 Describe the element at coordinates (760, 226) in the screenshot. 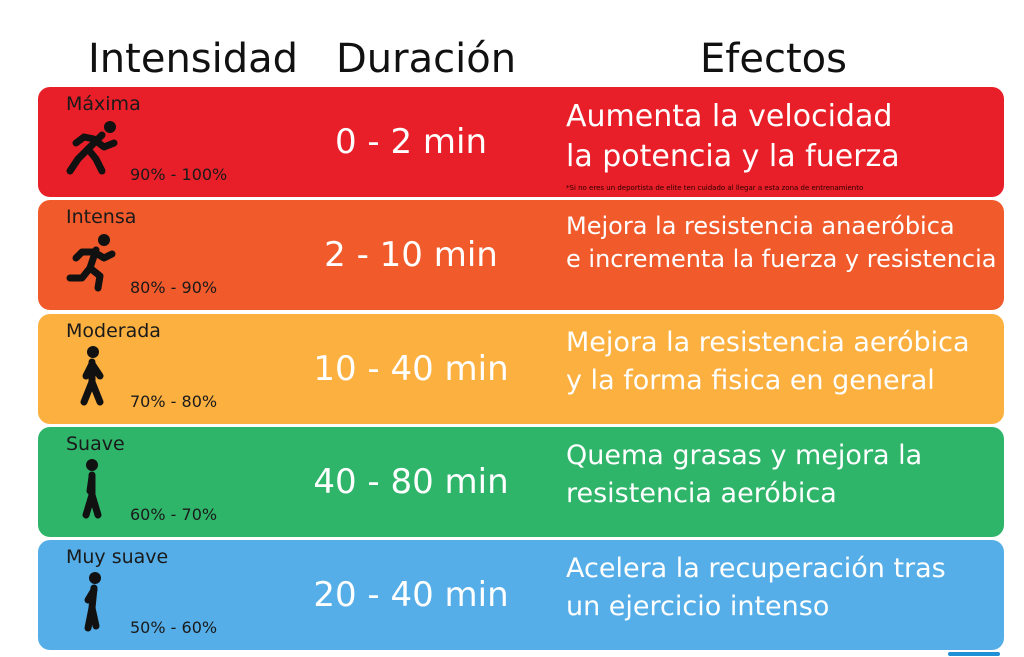

I see `effects-line: Mejora la resistencia anaeróbica` at that location.